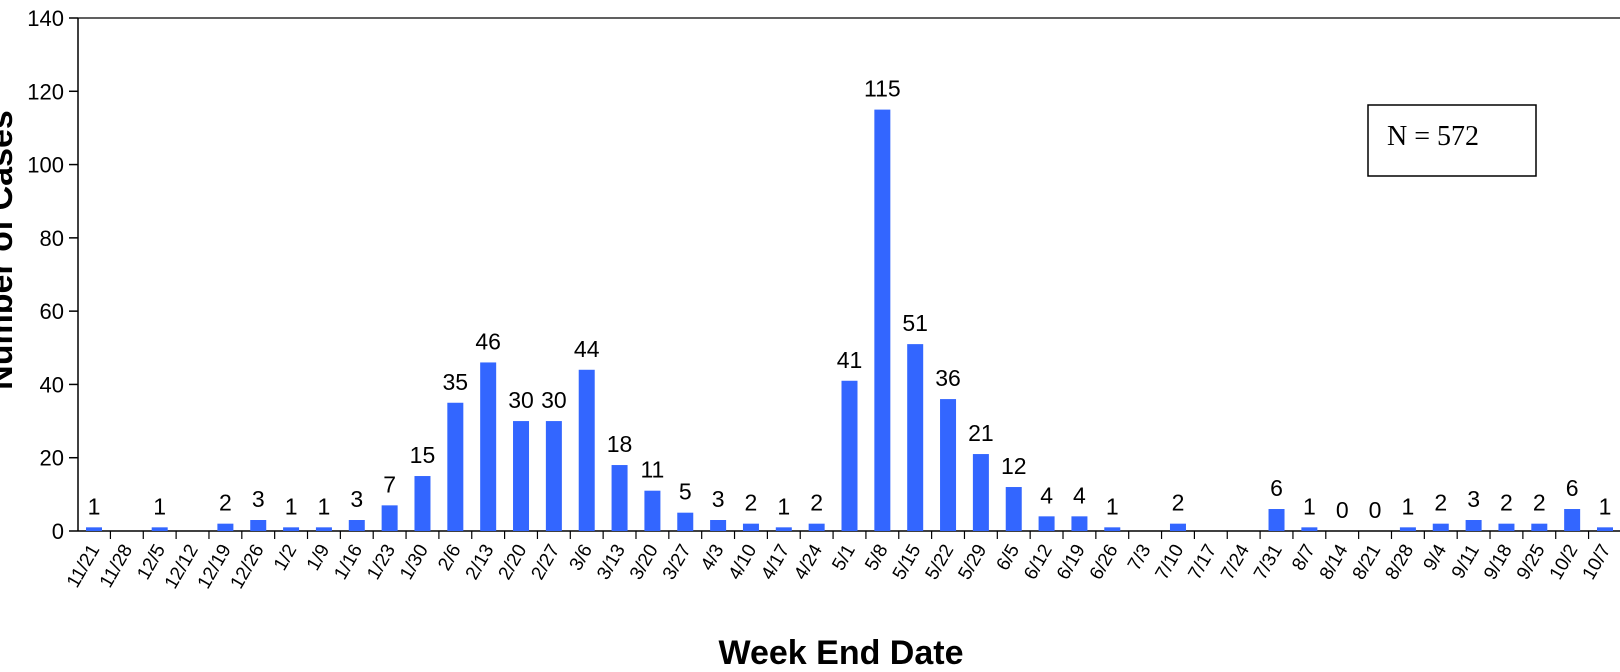 The width and height of the screenshot is (1620, 672). What do you see at coordinates (554, 400) in the screenshot?
I see `data-label: 30` at bounding box center [554, 400].